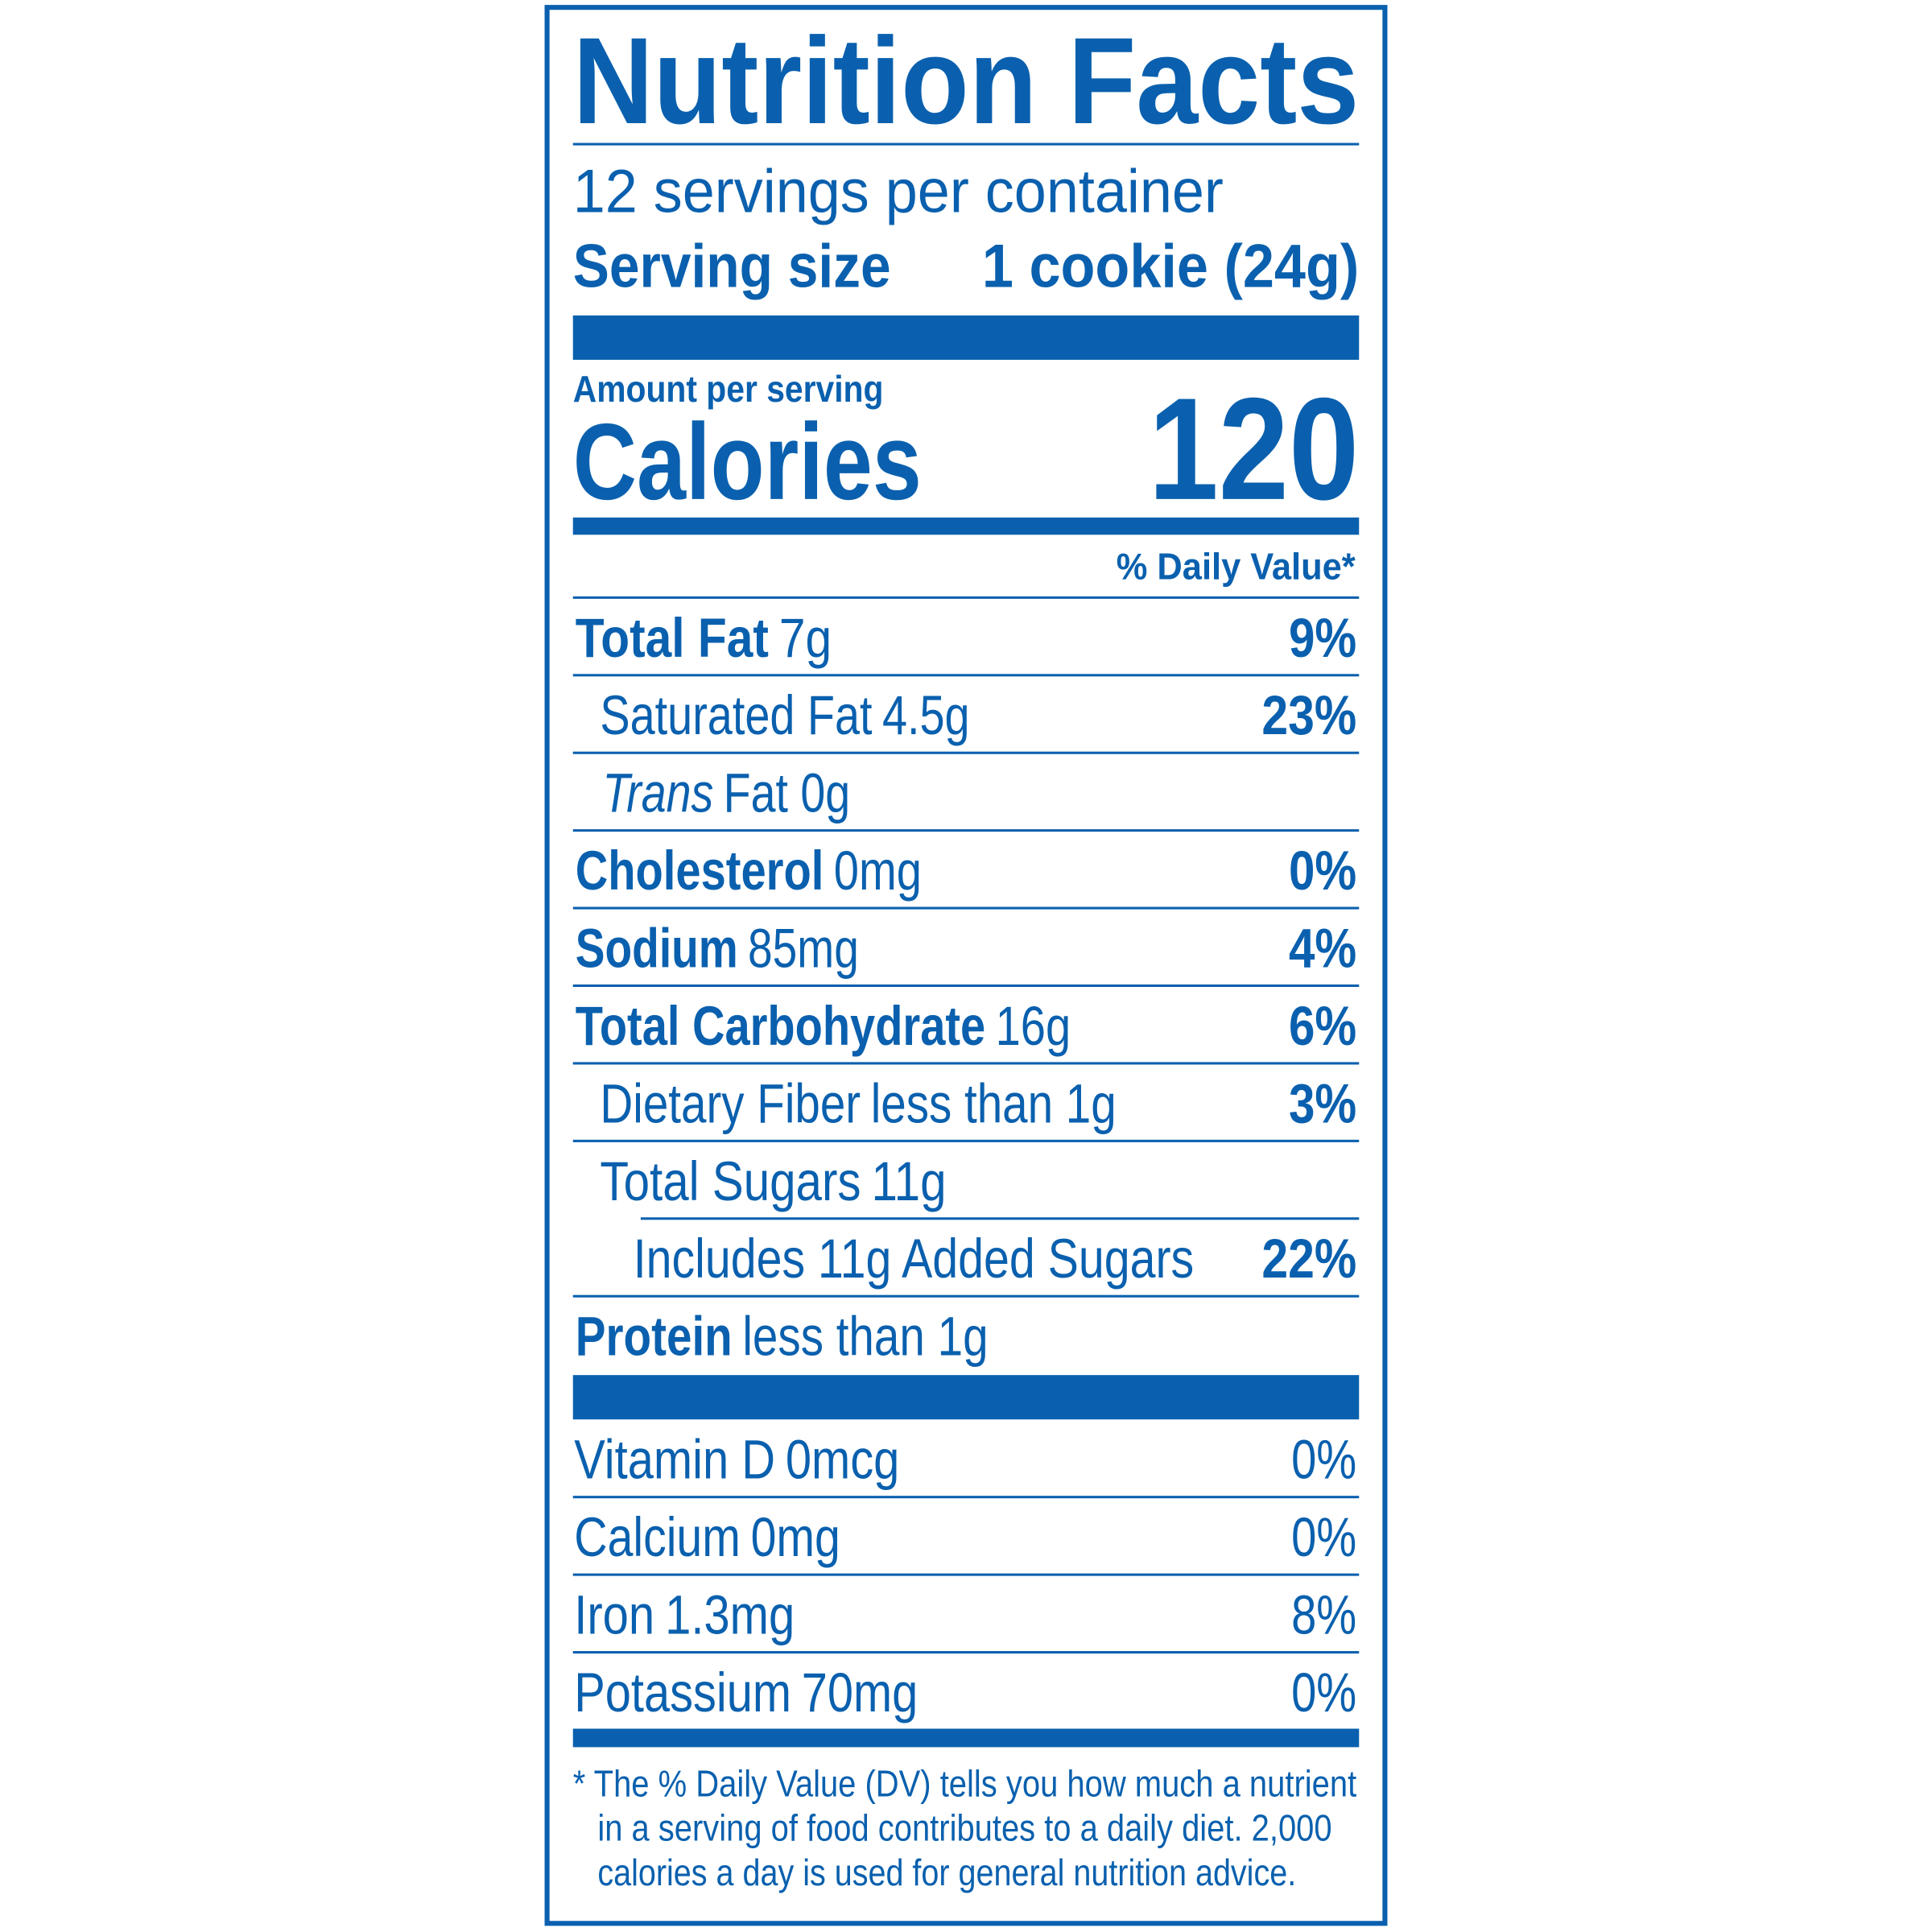 Image resolution: width=1932 pixels, height=1932 pixels. I want to click on nutrient-name: Includes 11g Added Sugars, so click(914, 1259).